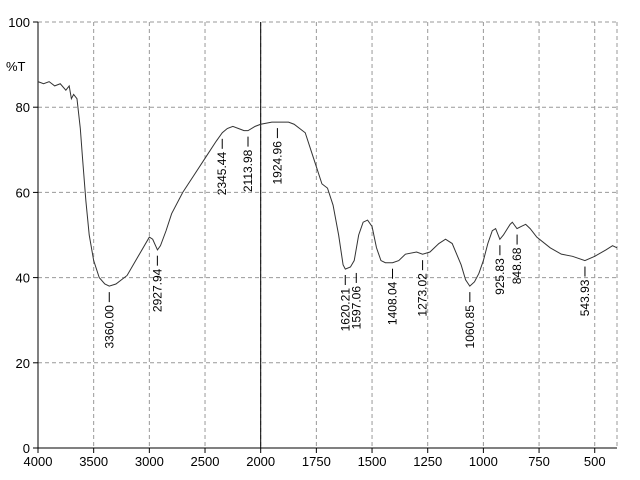  What do you see at coordinates (500, 276) in the screenshot?
I see `peak-label: 925.83` at bounding box center [500, 276].